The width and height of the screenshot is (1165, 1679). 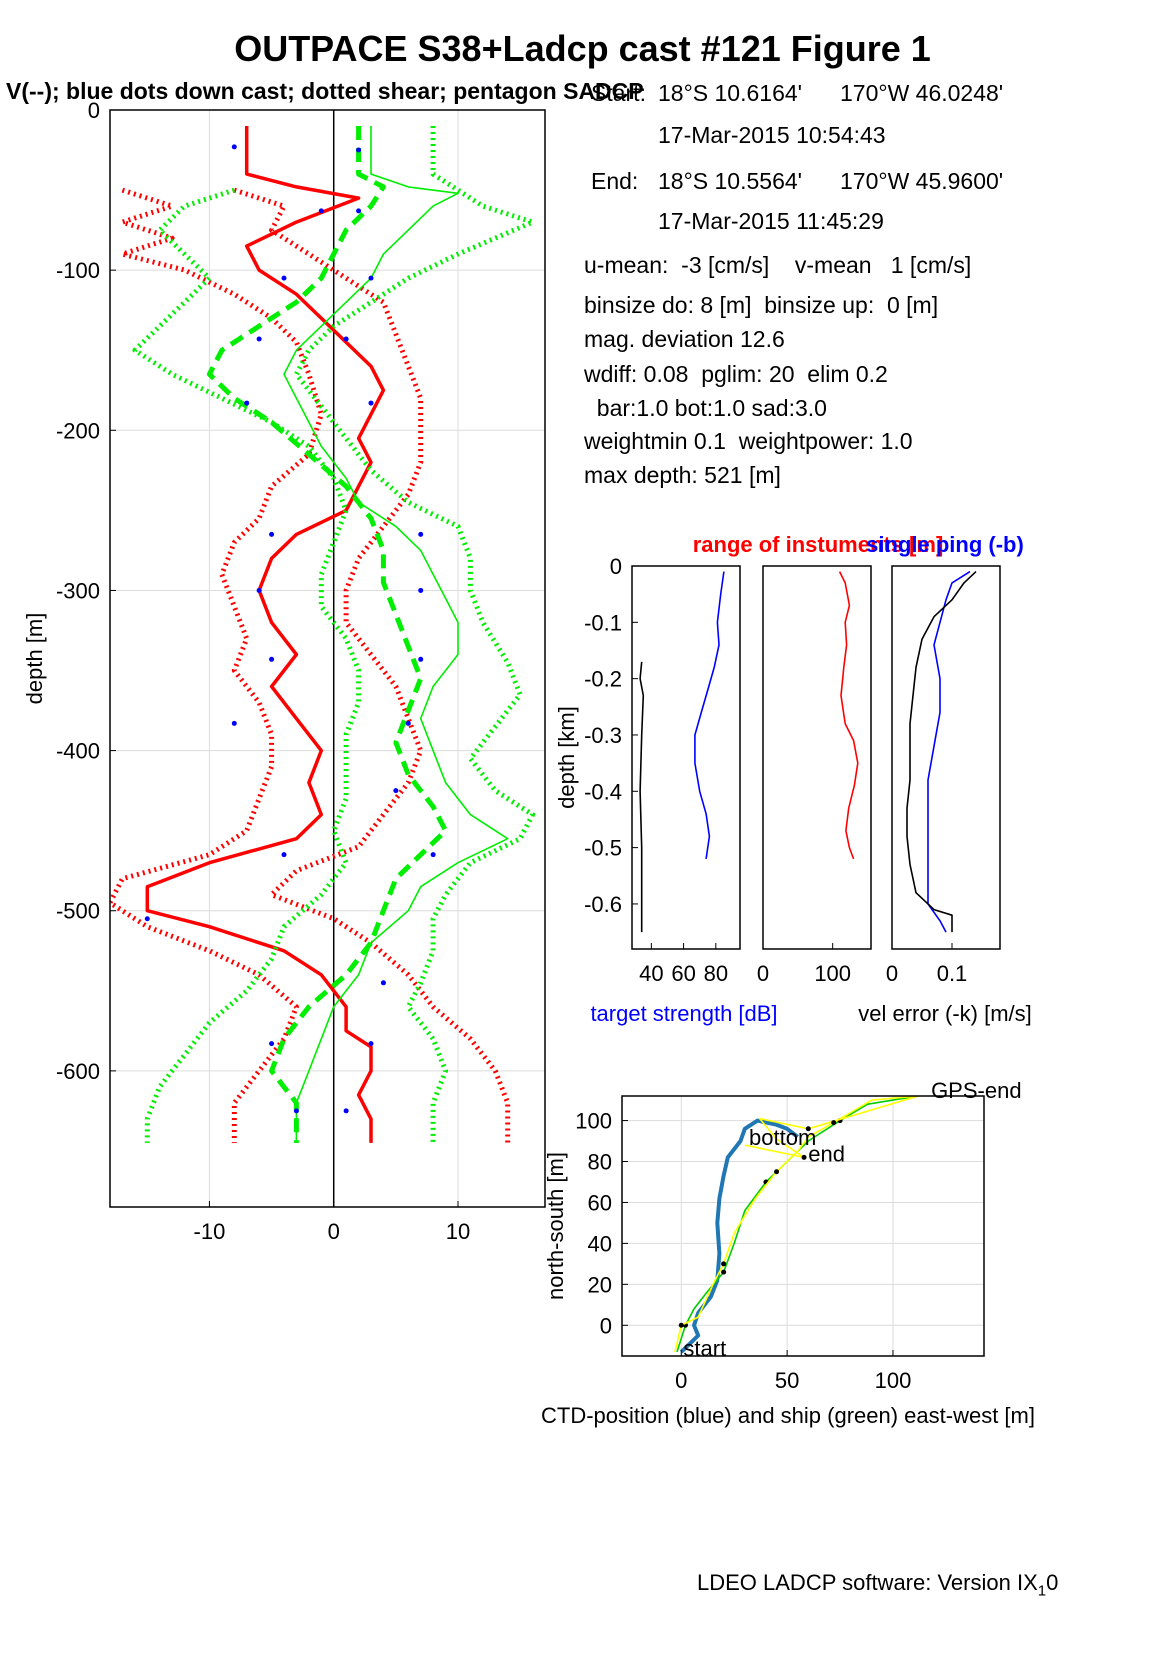 I want to click on velocity-profile-ytick-label: -500, so click(x=78, y=911).